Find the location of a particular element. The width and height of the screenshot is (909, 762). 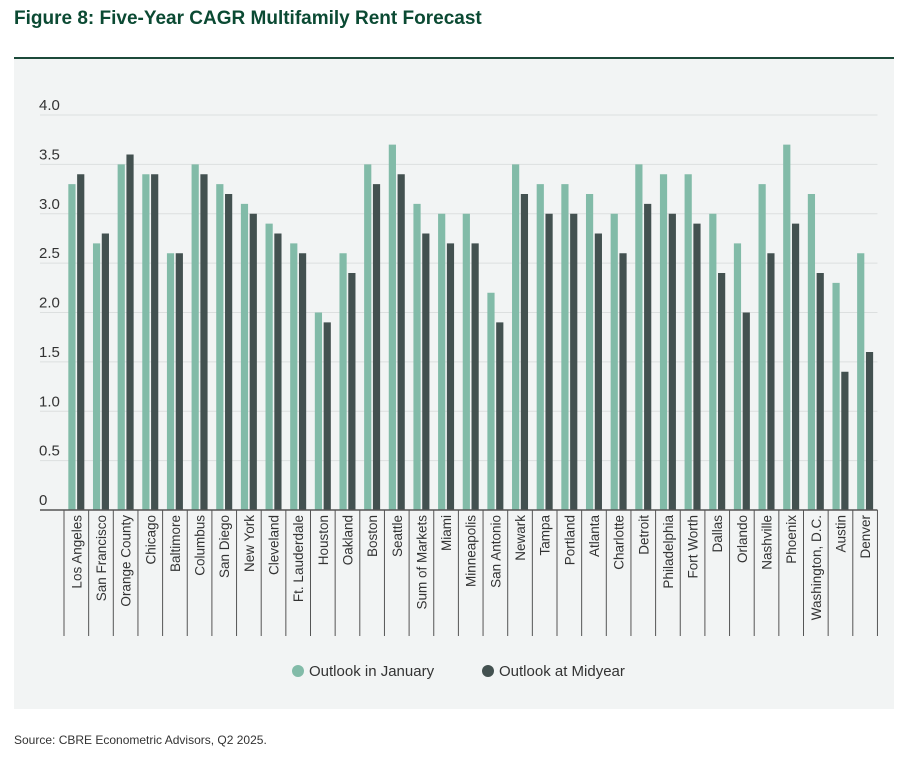

legend-label: Outlook at Midyear is located at coordinates (562, 671).